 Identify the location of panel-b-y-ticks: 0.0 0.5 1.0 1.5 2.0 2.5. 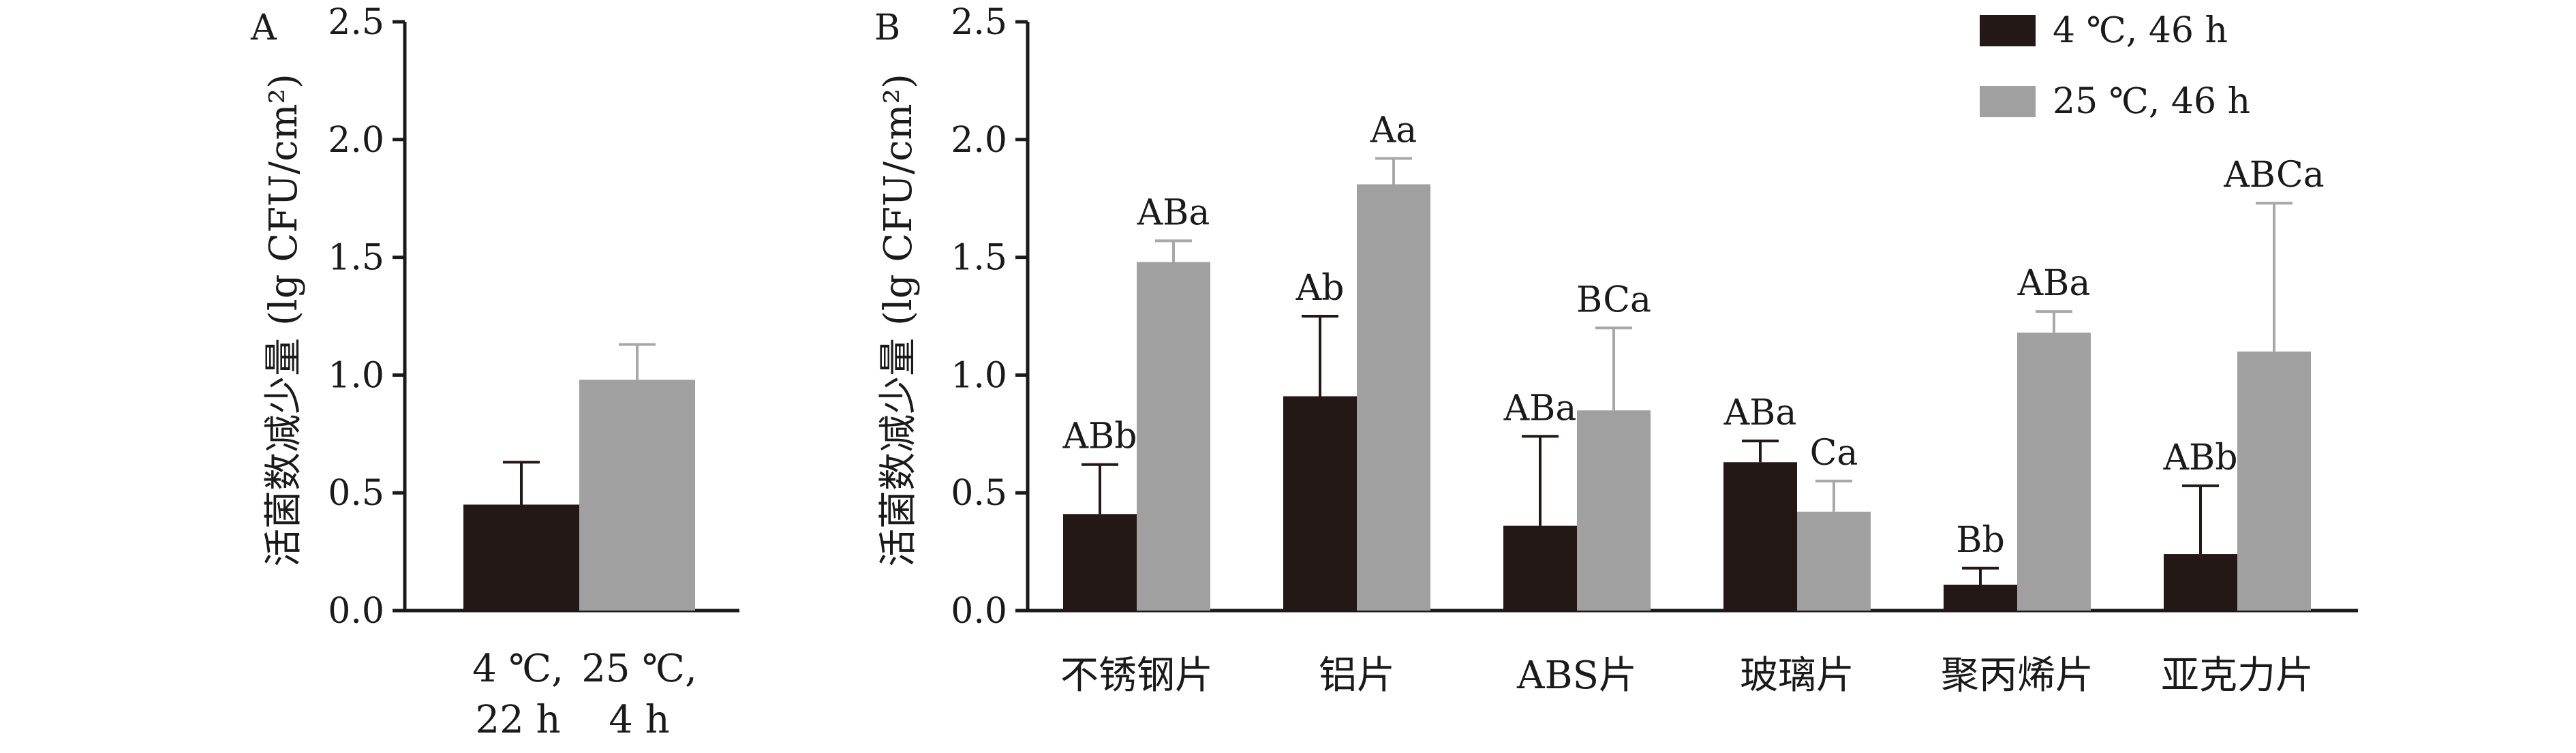
(989, 317).